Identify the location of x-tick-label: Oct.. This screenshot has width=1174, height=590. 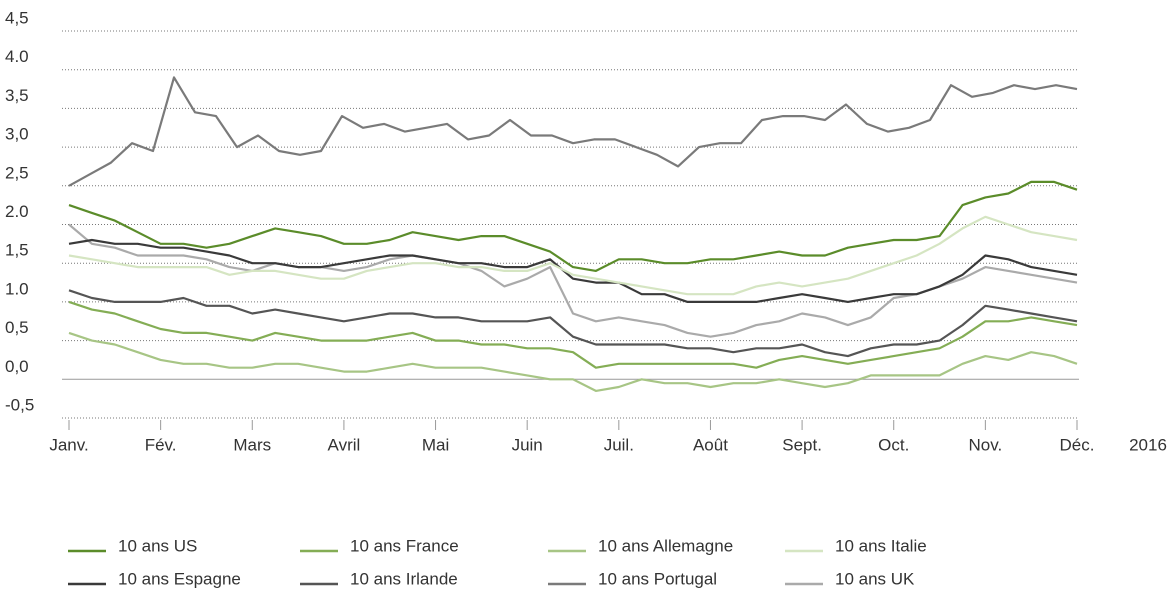
(893, 444).